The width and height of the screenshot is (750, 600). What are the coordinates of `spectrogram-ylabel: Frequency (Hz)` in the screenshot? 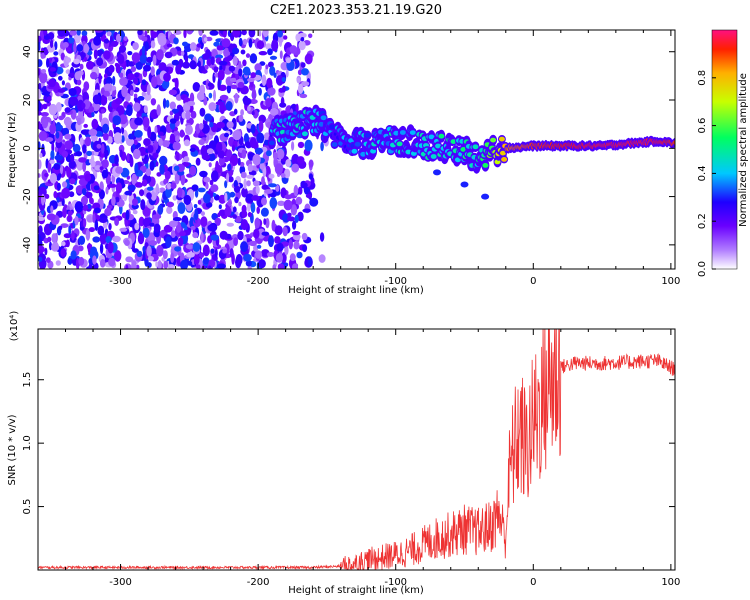 It's located at (12, 150).